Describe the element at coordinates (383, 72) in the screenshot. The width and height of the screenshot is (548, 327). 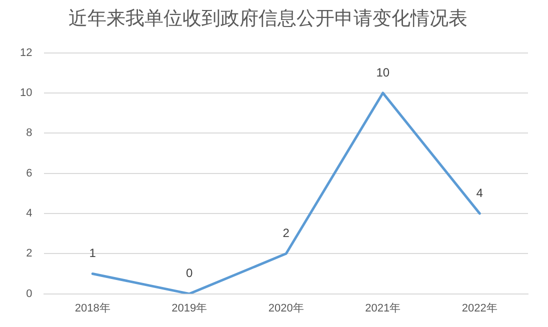
I see `data-label: 10` at that location.